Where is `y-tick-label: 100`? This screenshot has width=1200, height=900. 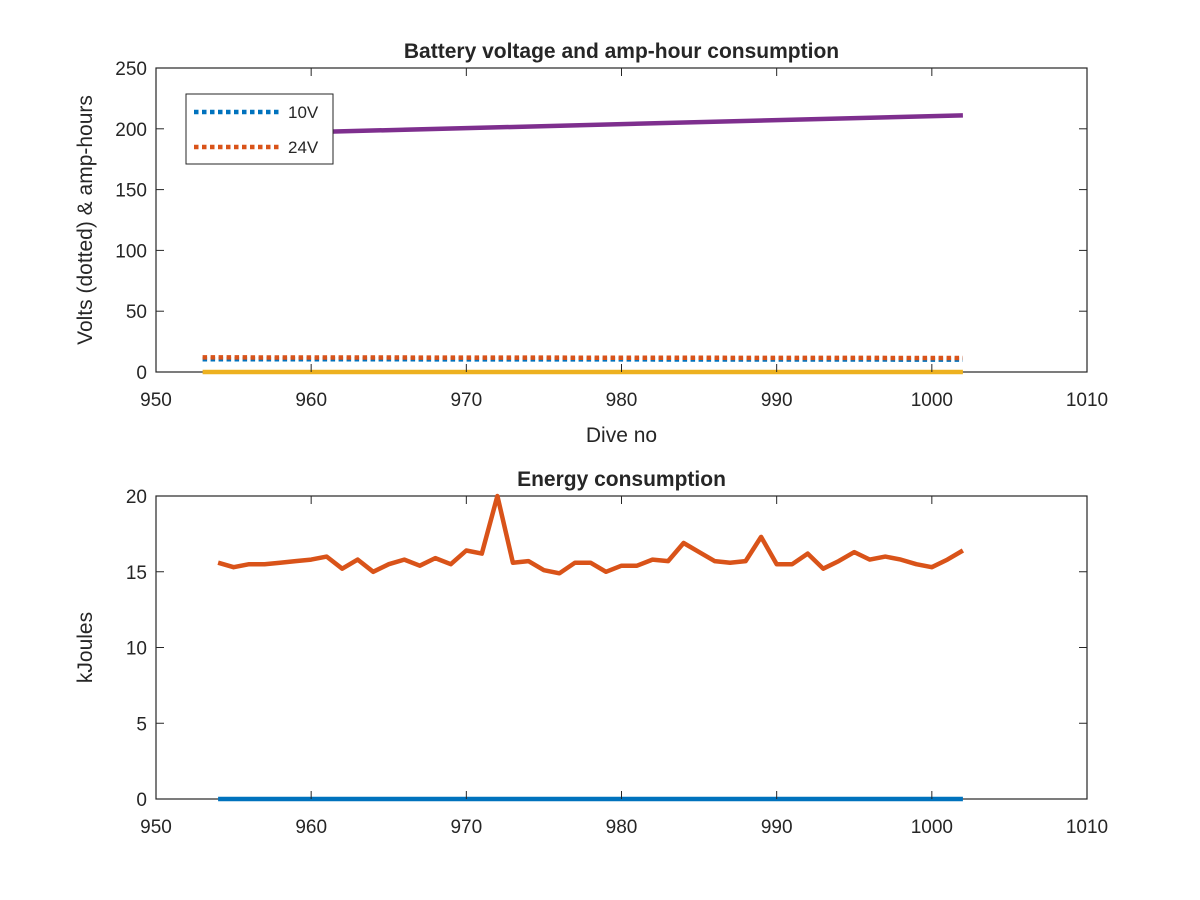 y-tick-label: 100 is located at coordinates (131, 251).